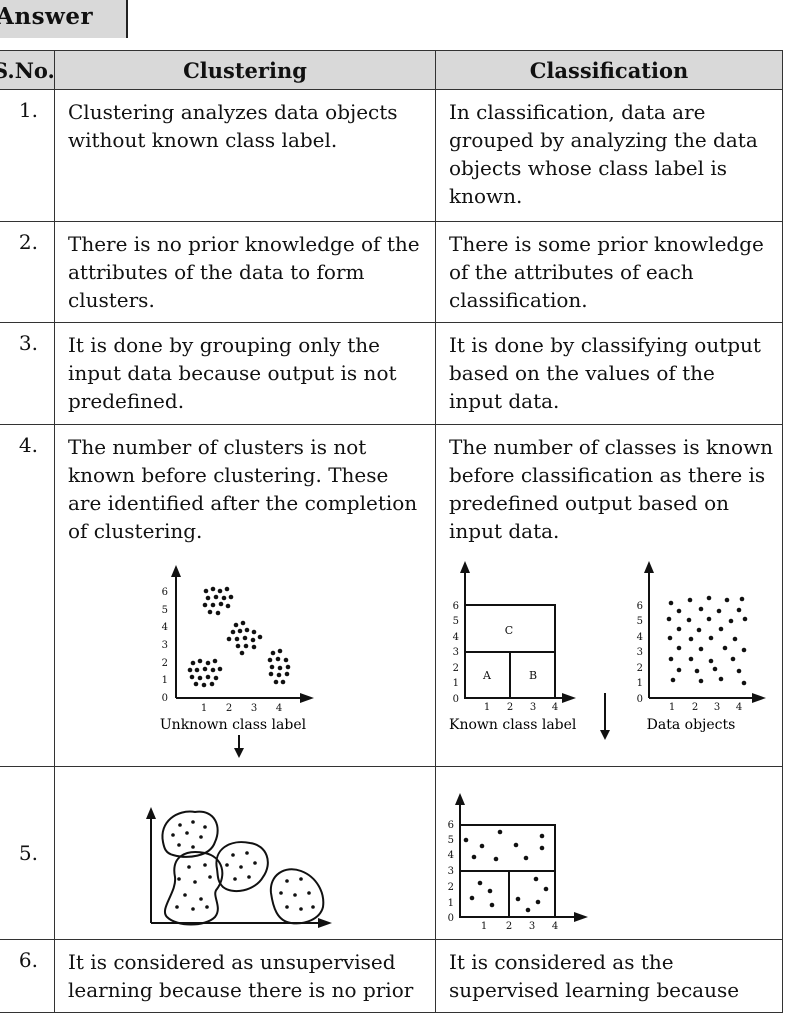  What do you see at coordinates (237, 661) in the screenshot?
I see `clustering-scatter-figure: 0 1 2 3 4 5 6 1 2 3 4` at bounding box center [237, 661].